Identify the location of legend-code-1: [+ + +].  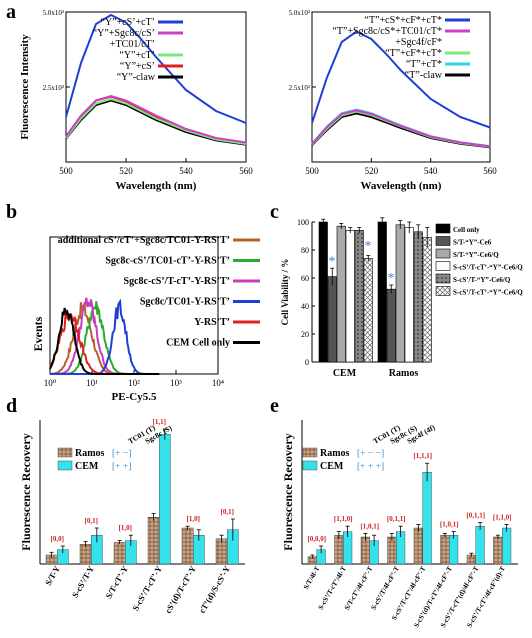
(370, 467).